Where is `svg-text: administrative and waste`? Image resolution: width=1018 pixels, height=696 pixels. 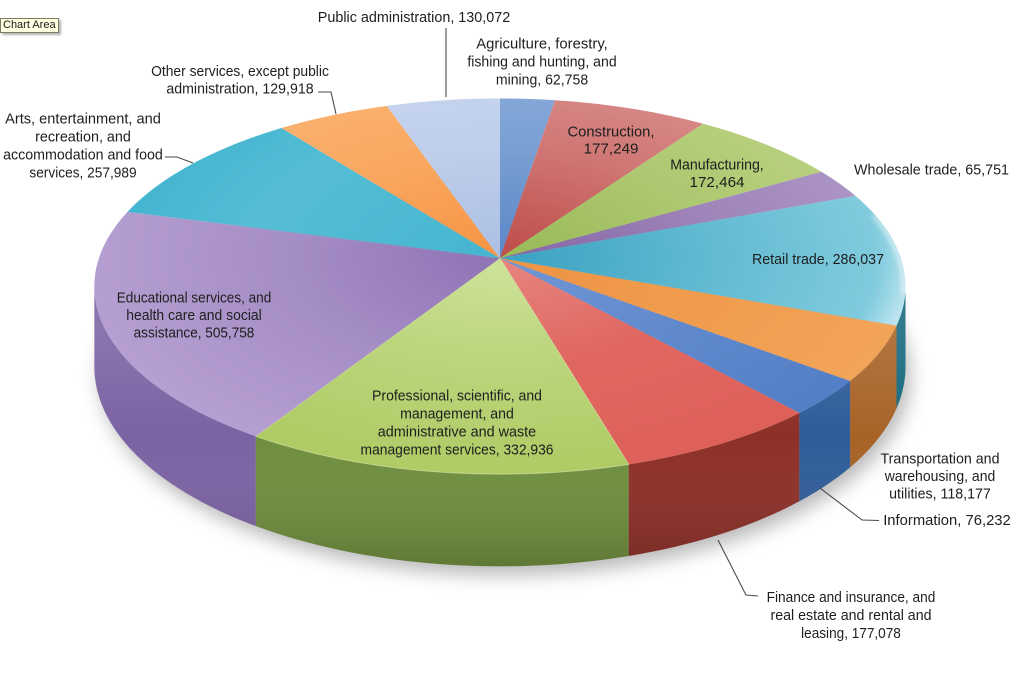 svg-text: administrative and waste is located at coordinates (457, 432).